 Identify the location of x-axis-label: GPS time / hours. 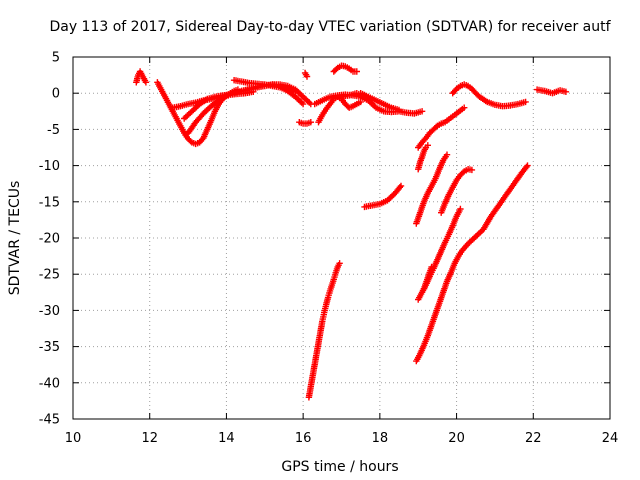
(339, 467).